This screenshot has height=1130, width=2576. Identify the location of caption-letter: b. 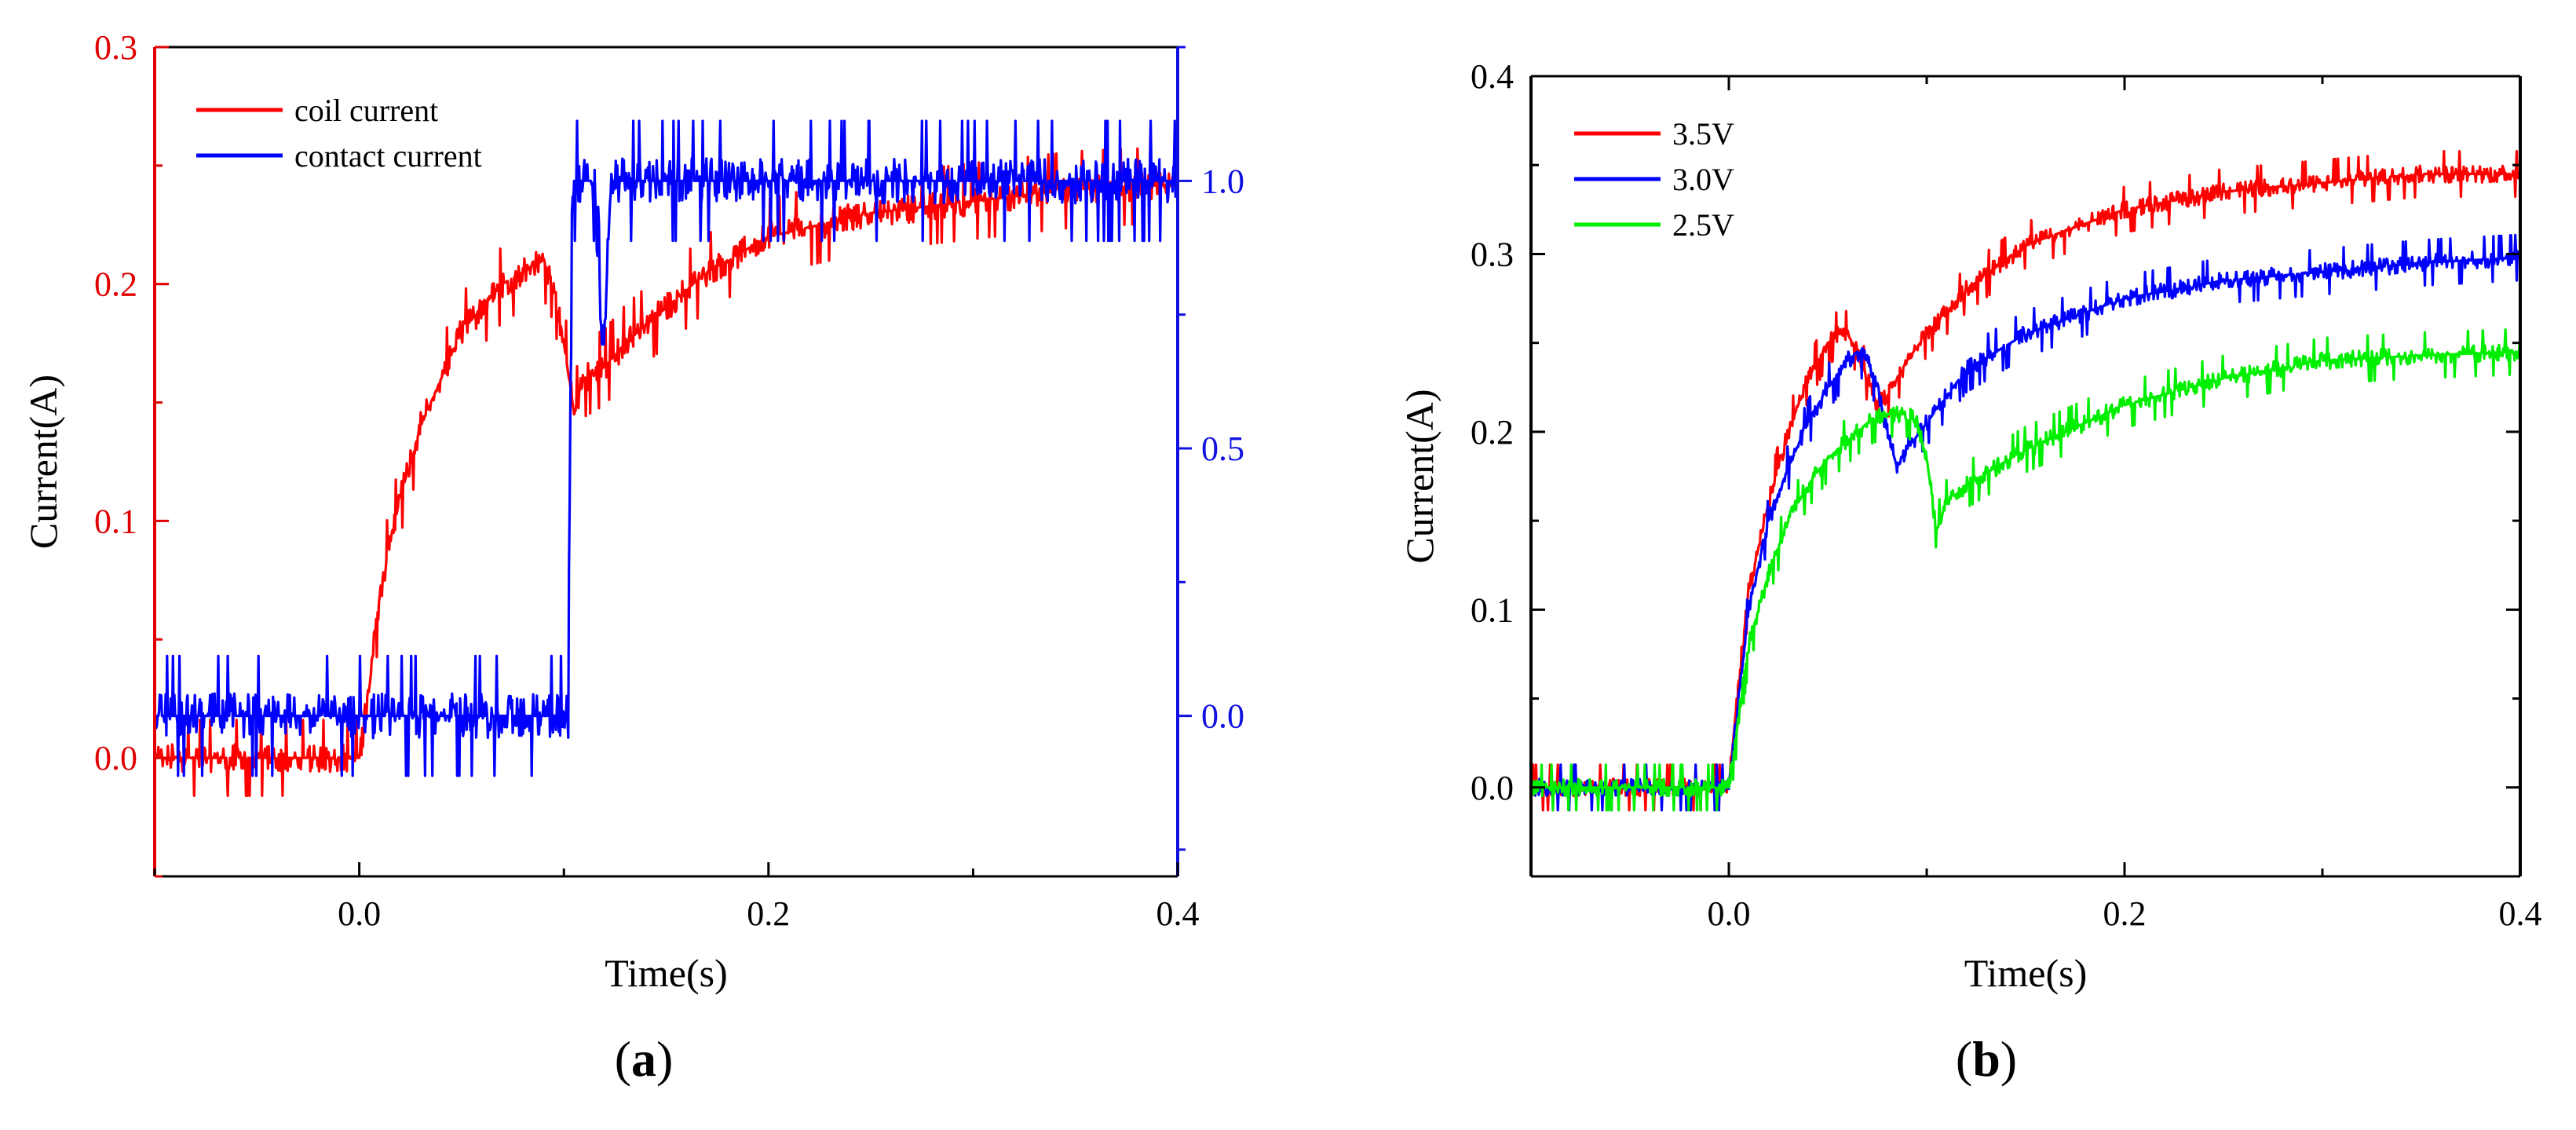
(1986, 1059).